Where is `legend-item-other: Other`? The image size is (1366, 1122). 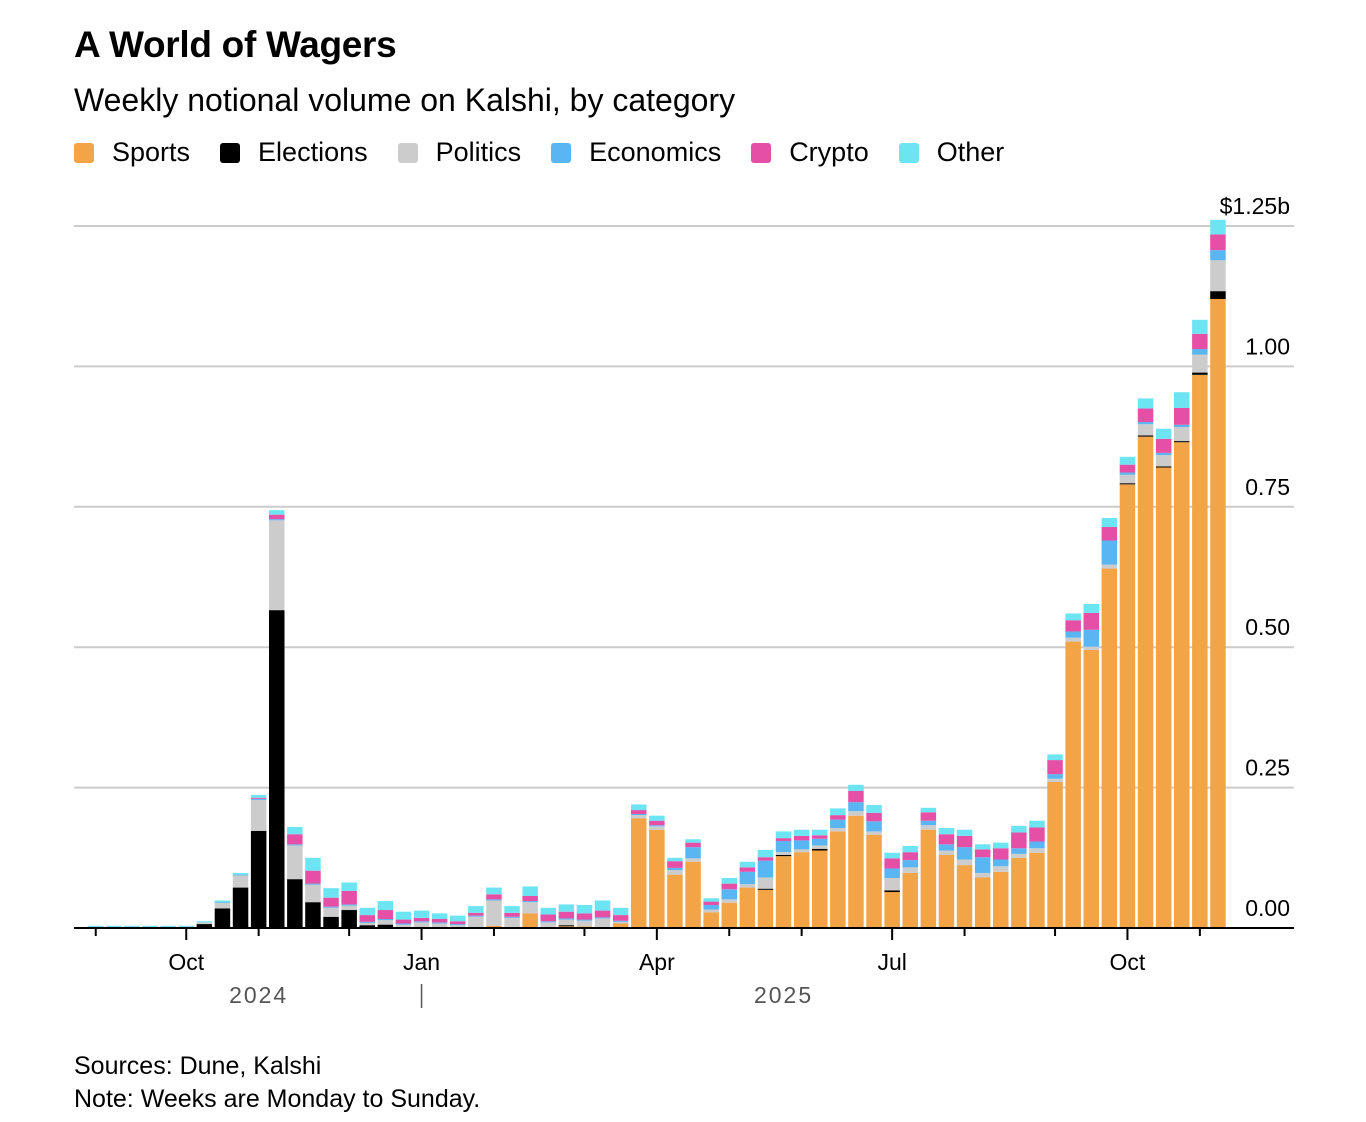
legend-item-other: Other is located at coordinates (951, 152).